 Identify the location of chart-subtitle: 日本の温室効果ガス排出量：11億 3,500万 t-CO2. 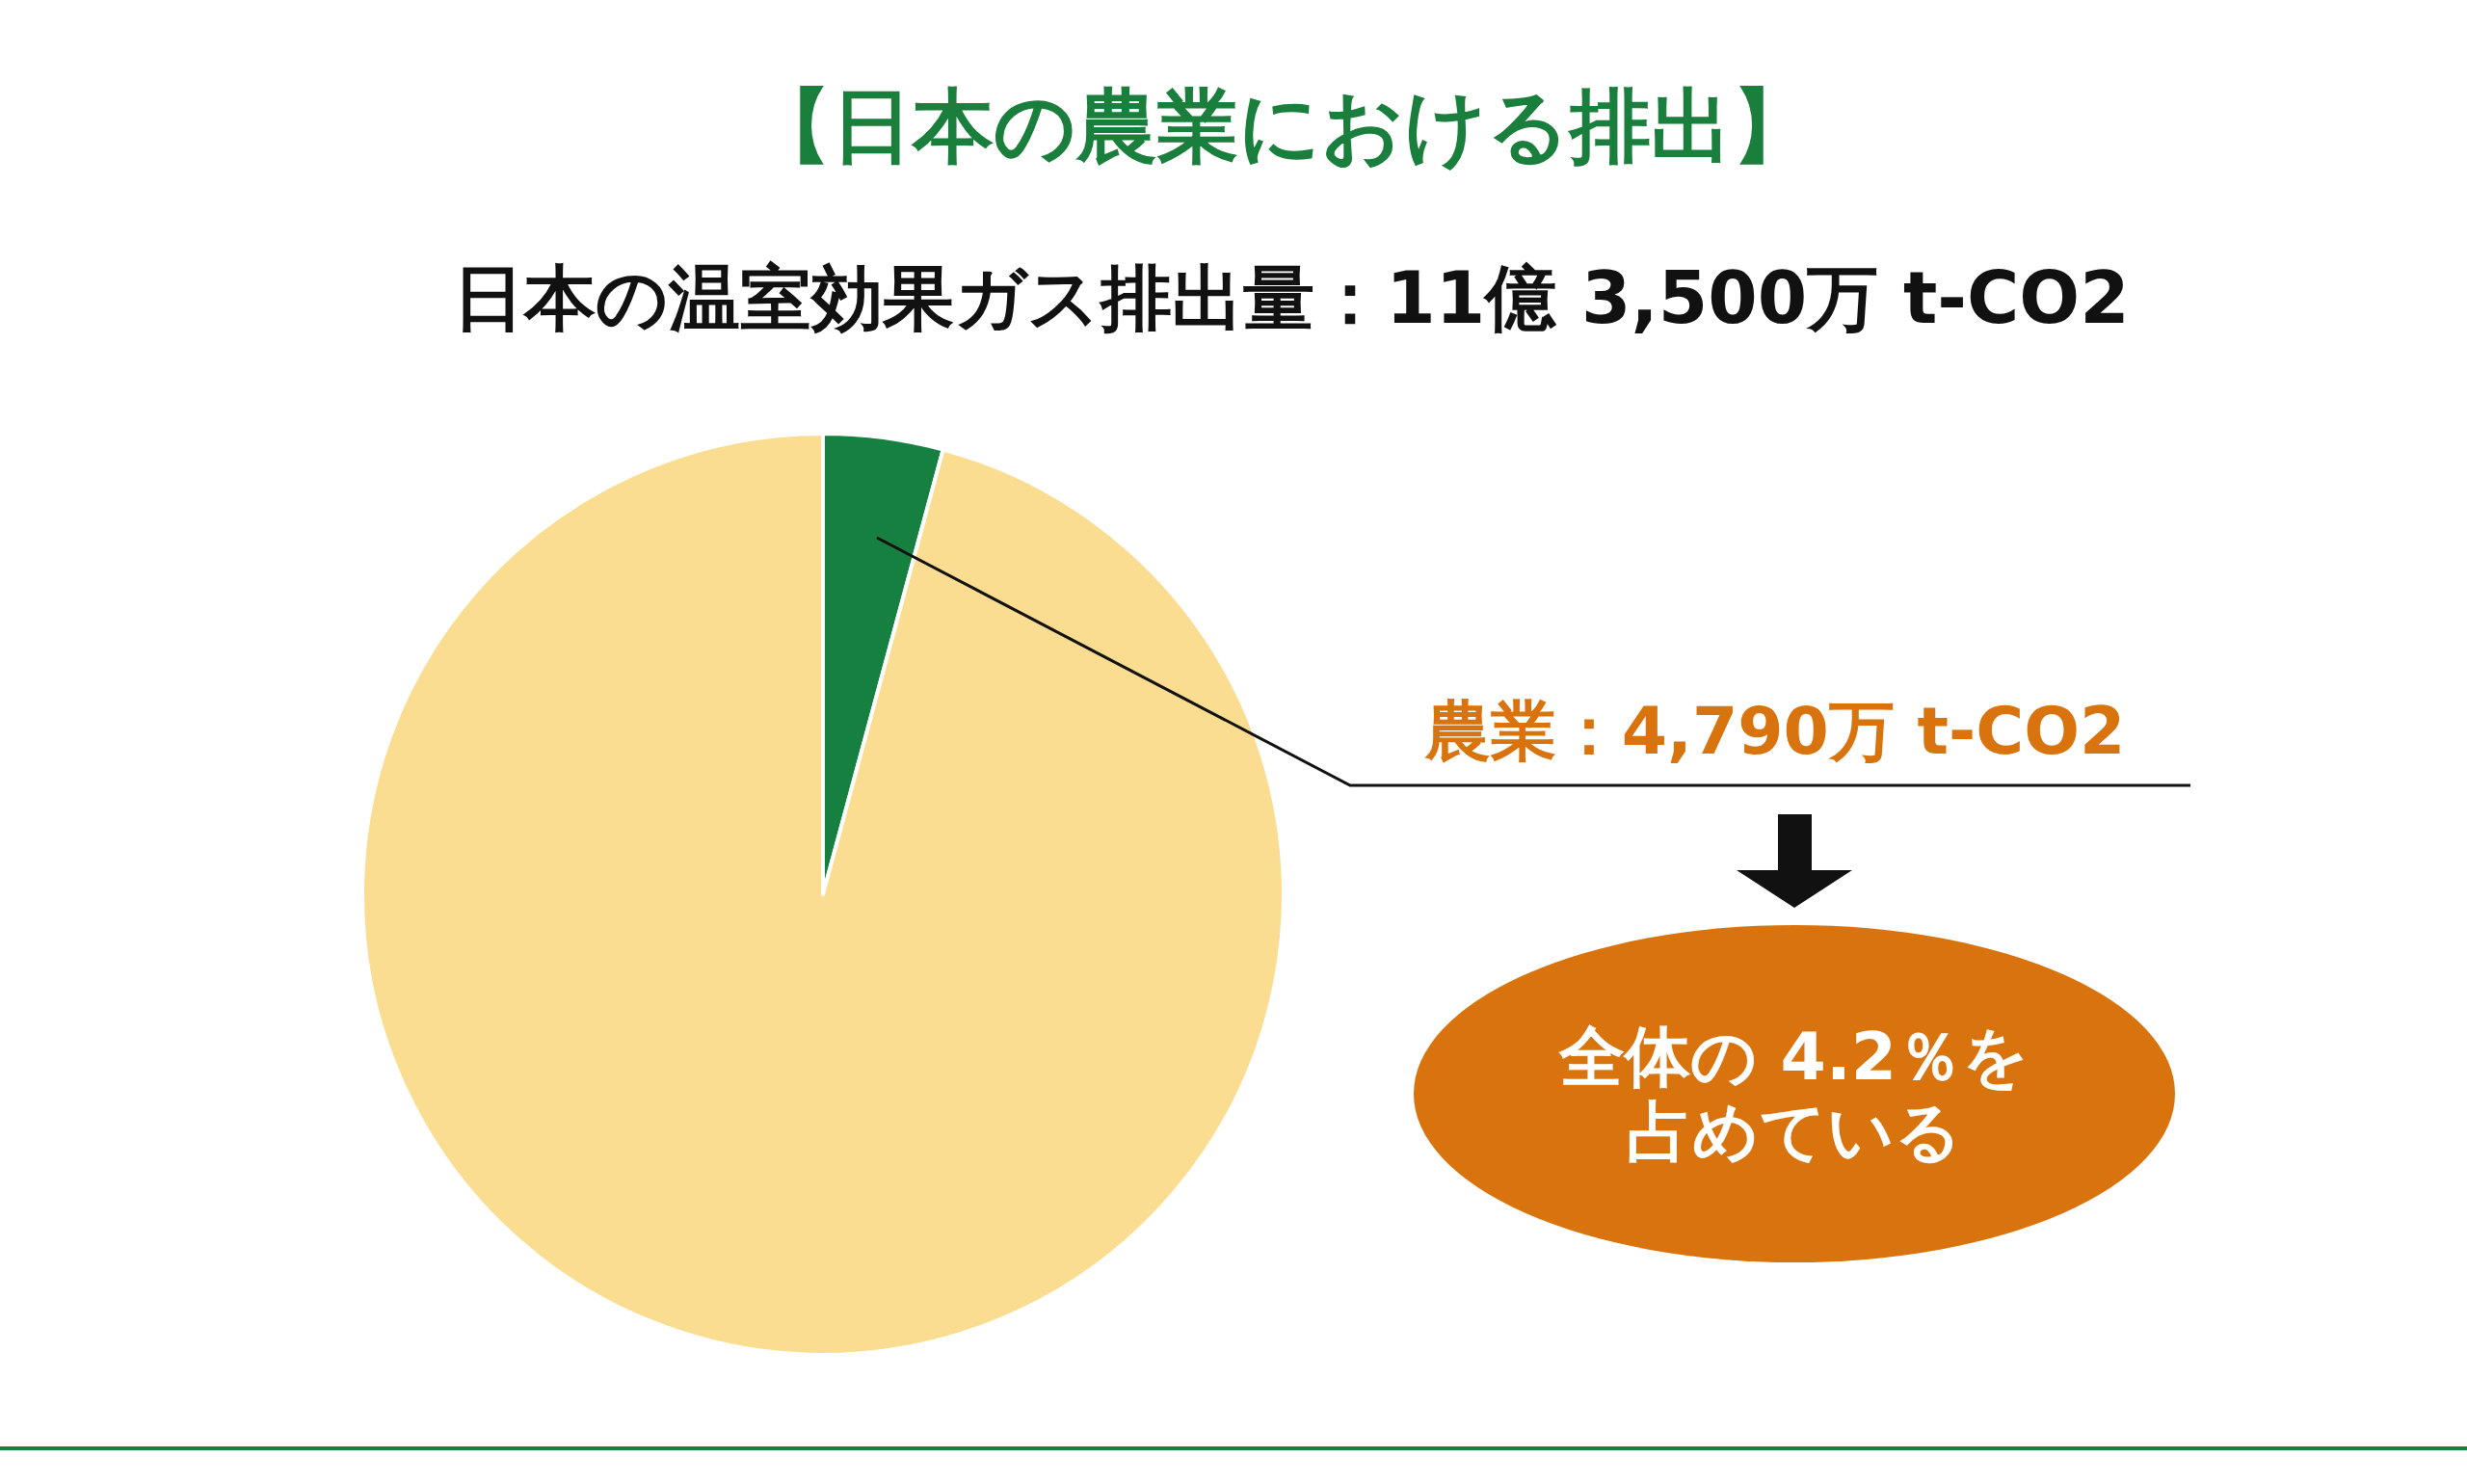
(1291, 297).